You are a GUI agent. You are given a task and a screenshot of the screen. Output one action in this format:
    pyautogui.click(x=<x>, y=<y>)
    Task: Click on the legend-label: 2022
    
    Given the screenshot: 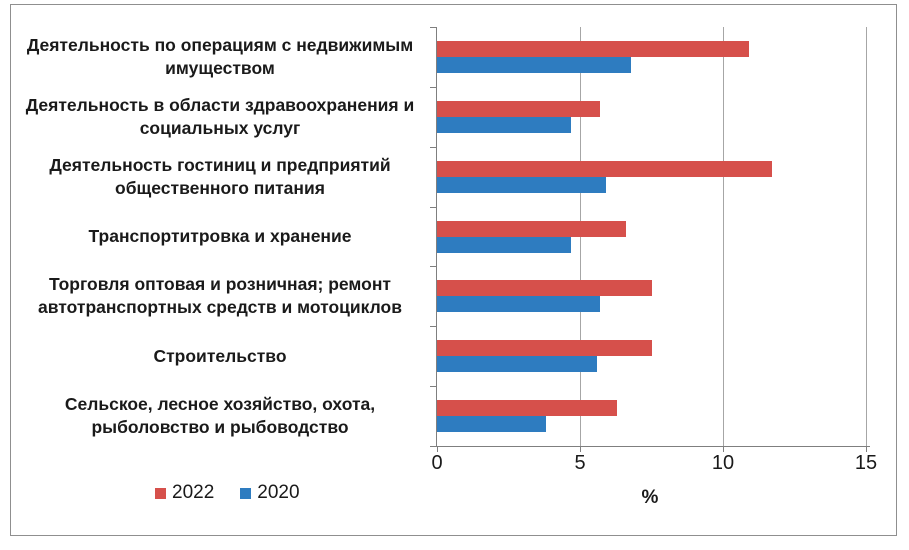 What is the action you would take?
    pyautogui.click(x=193, y=492)
    